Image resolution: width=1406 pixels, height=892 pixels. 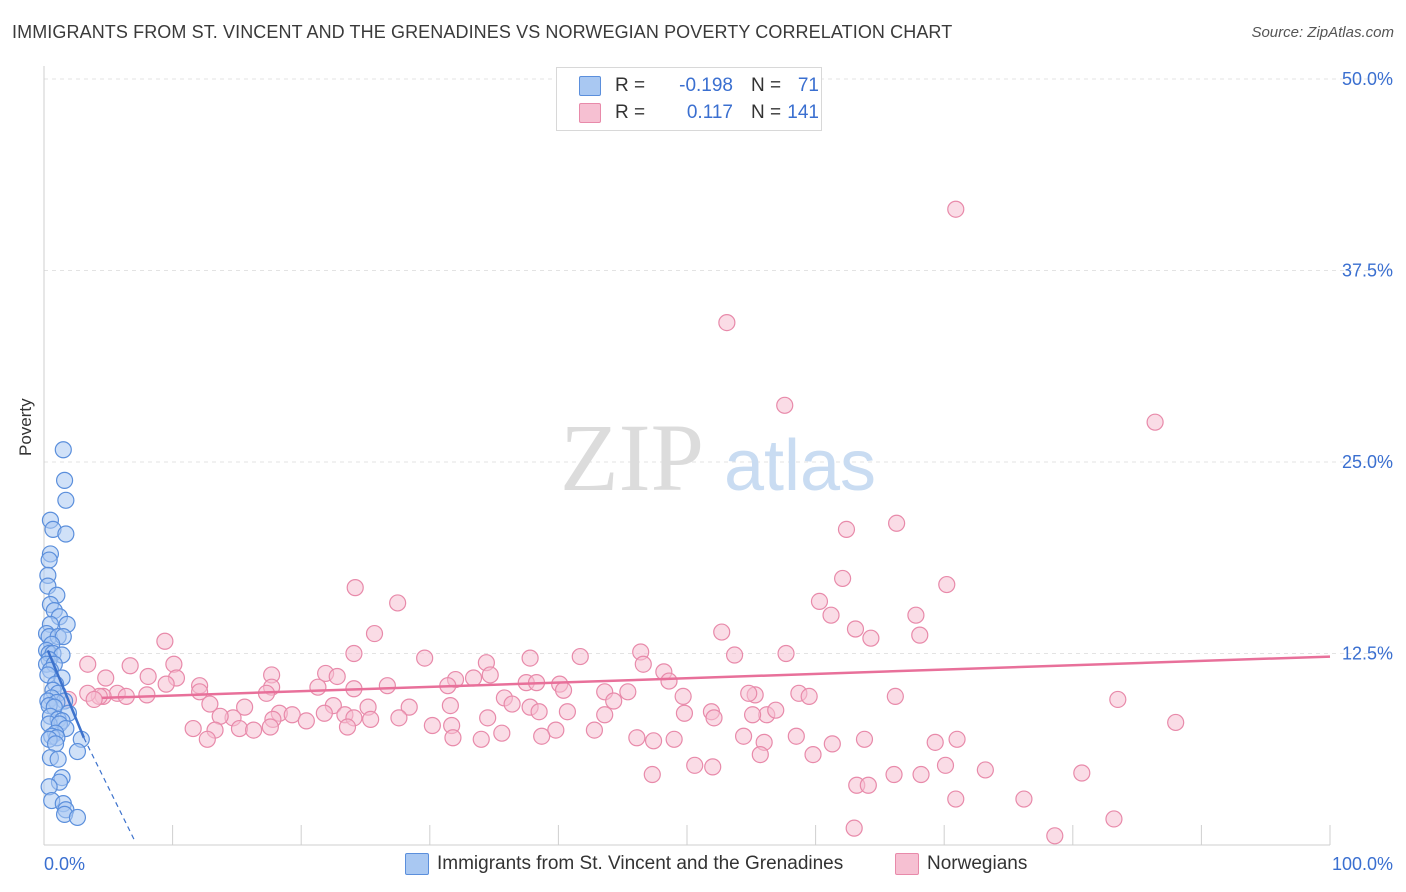 What do you see at coordinates (718, 457) in the screenshot?
I see `watermark: ZIP atlas` at bounding box center [718, 457].